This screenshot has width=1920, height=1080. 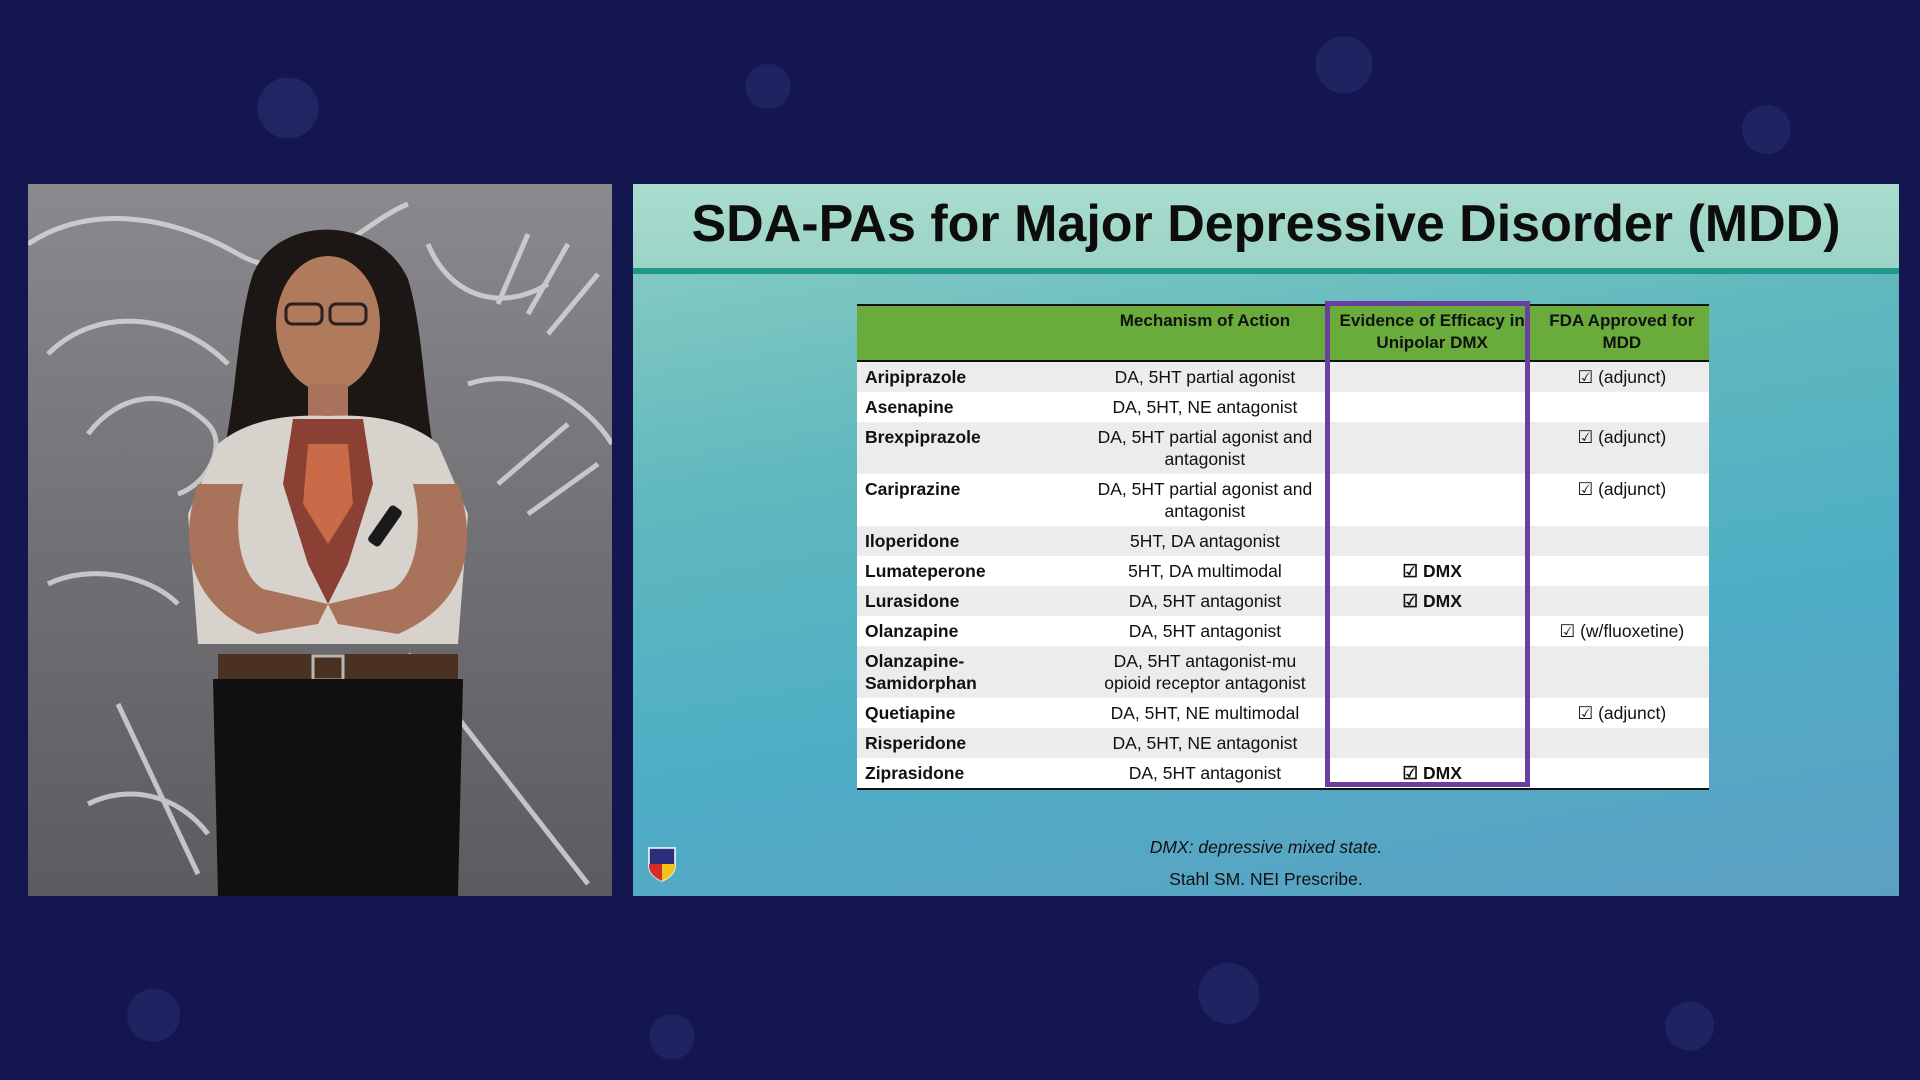 I want to click on header-drug, so click(x=969, y=333).